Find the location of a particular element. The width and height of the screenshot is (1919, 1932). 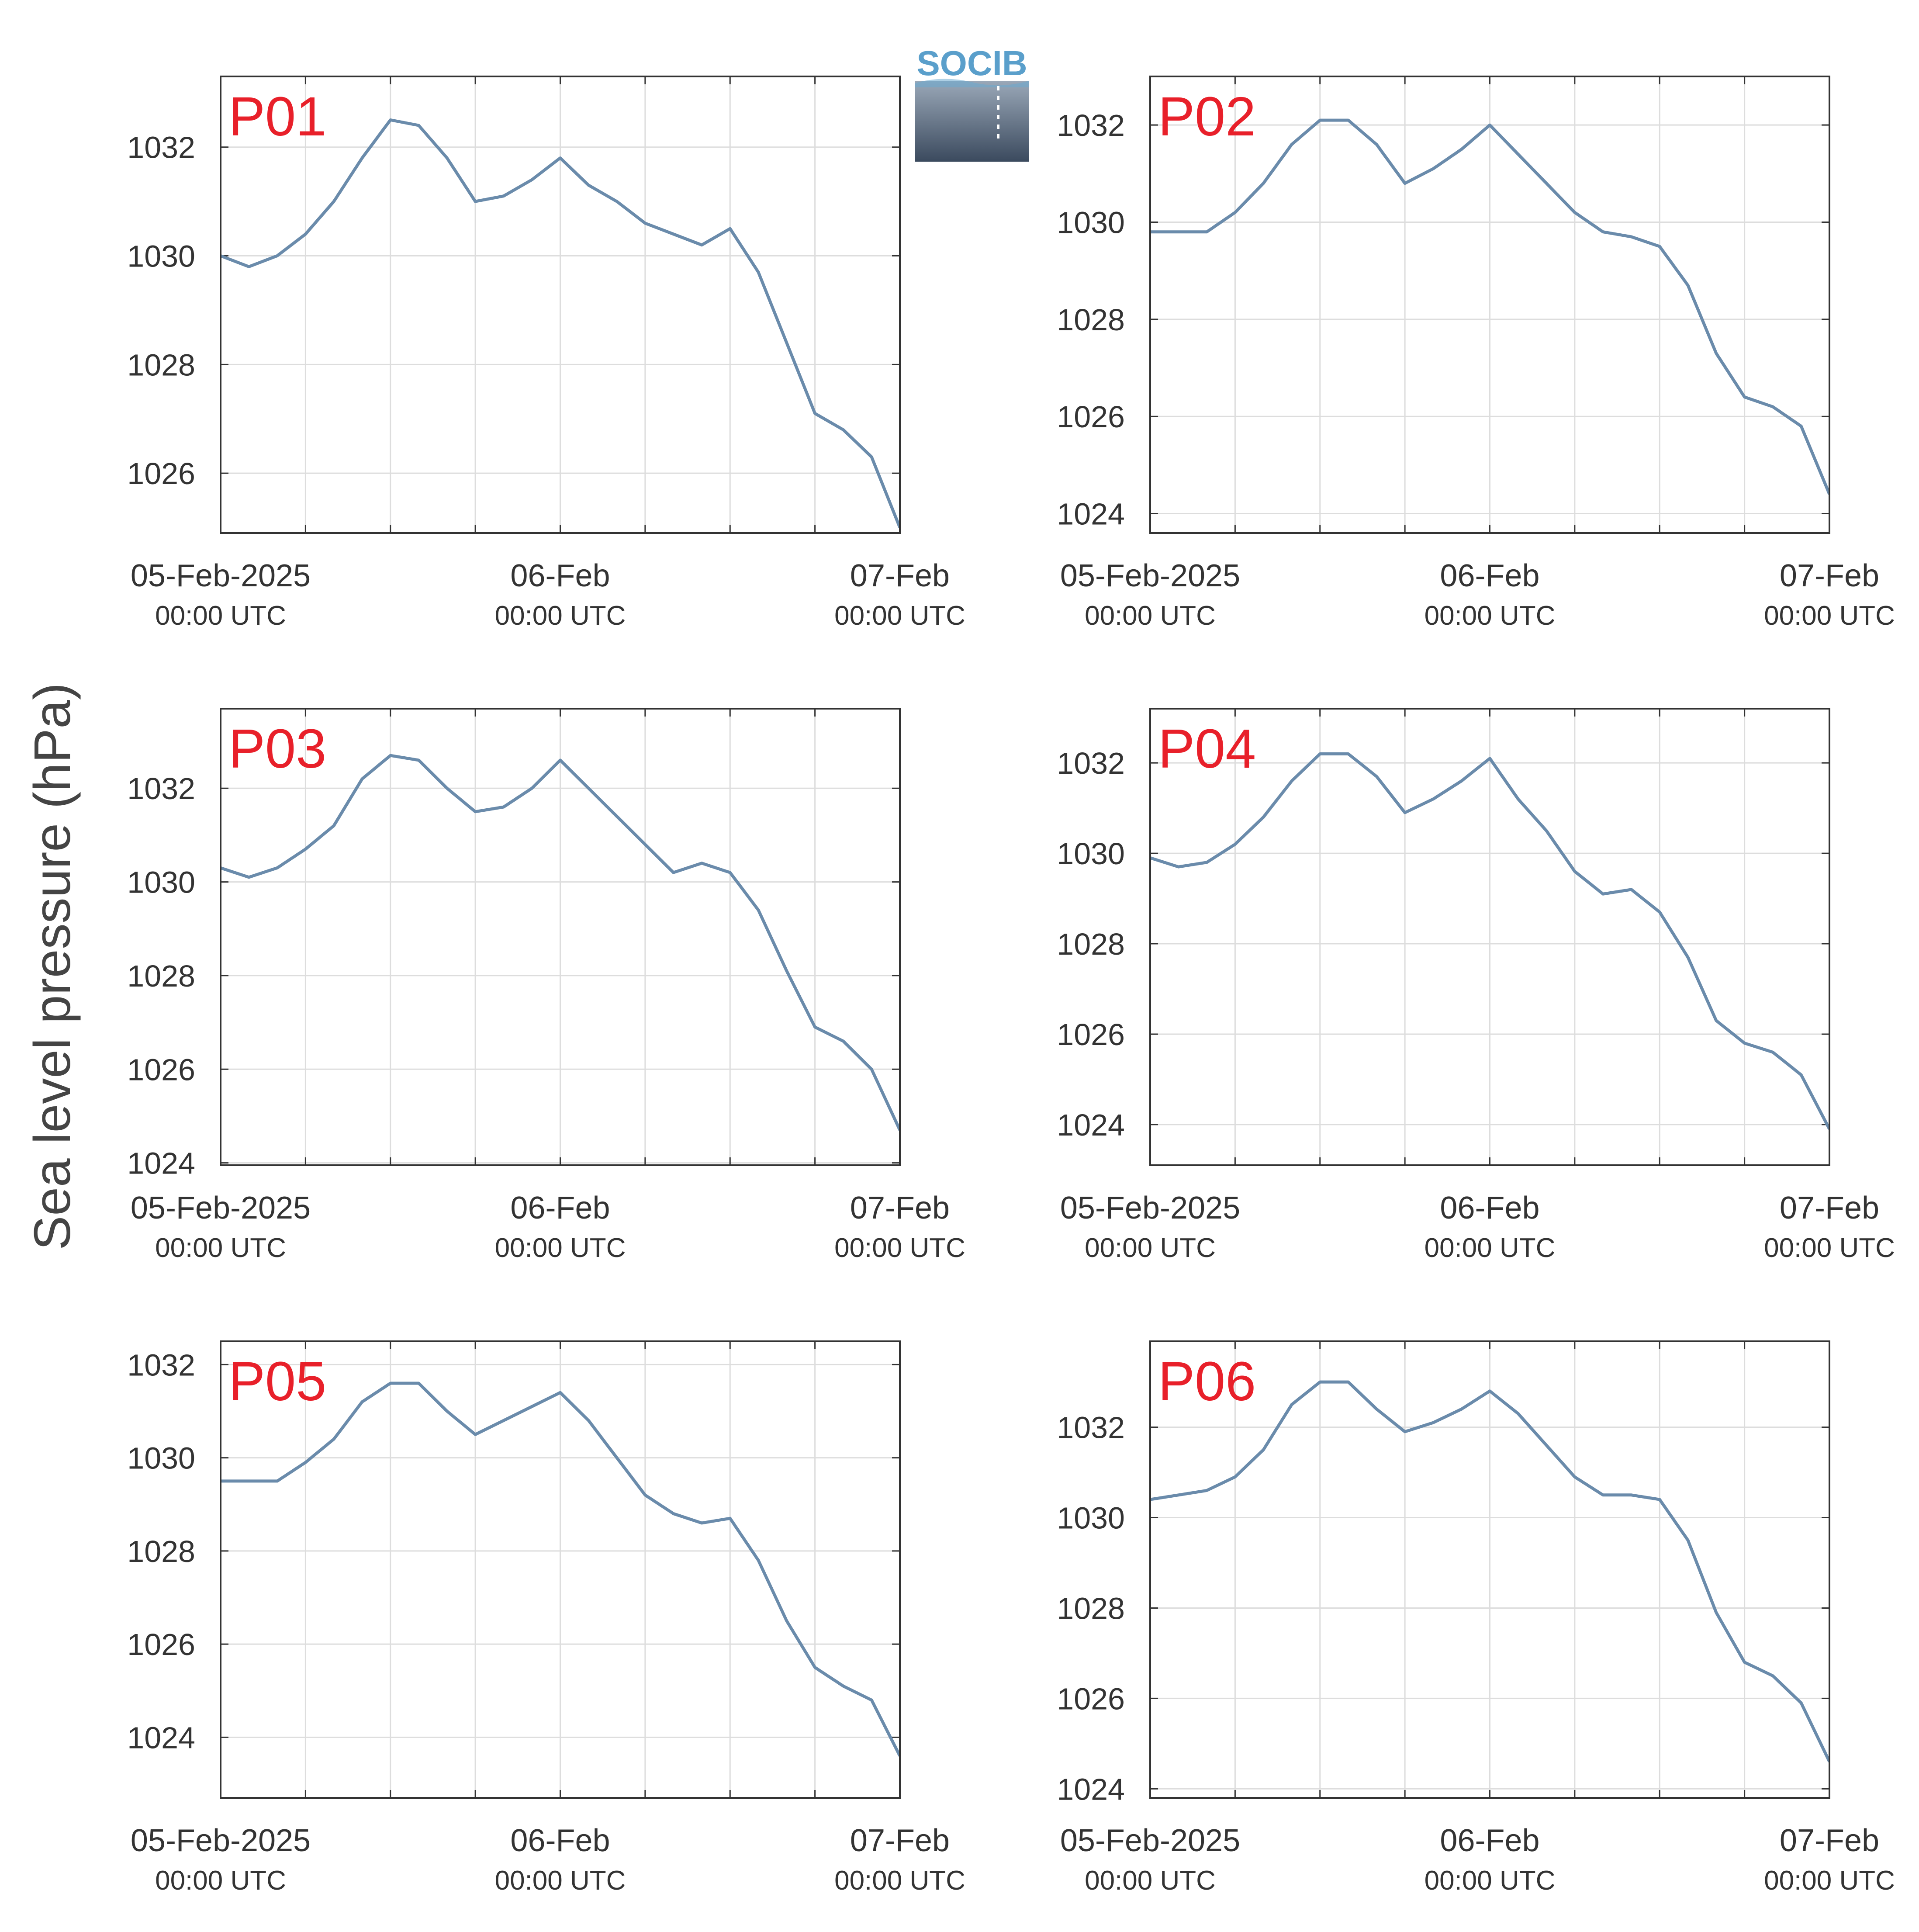

panel-label: P03 is located at coordinates (277, 748).